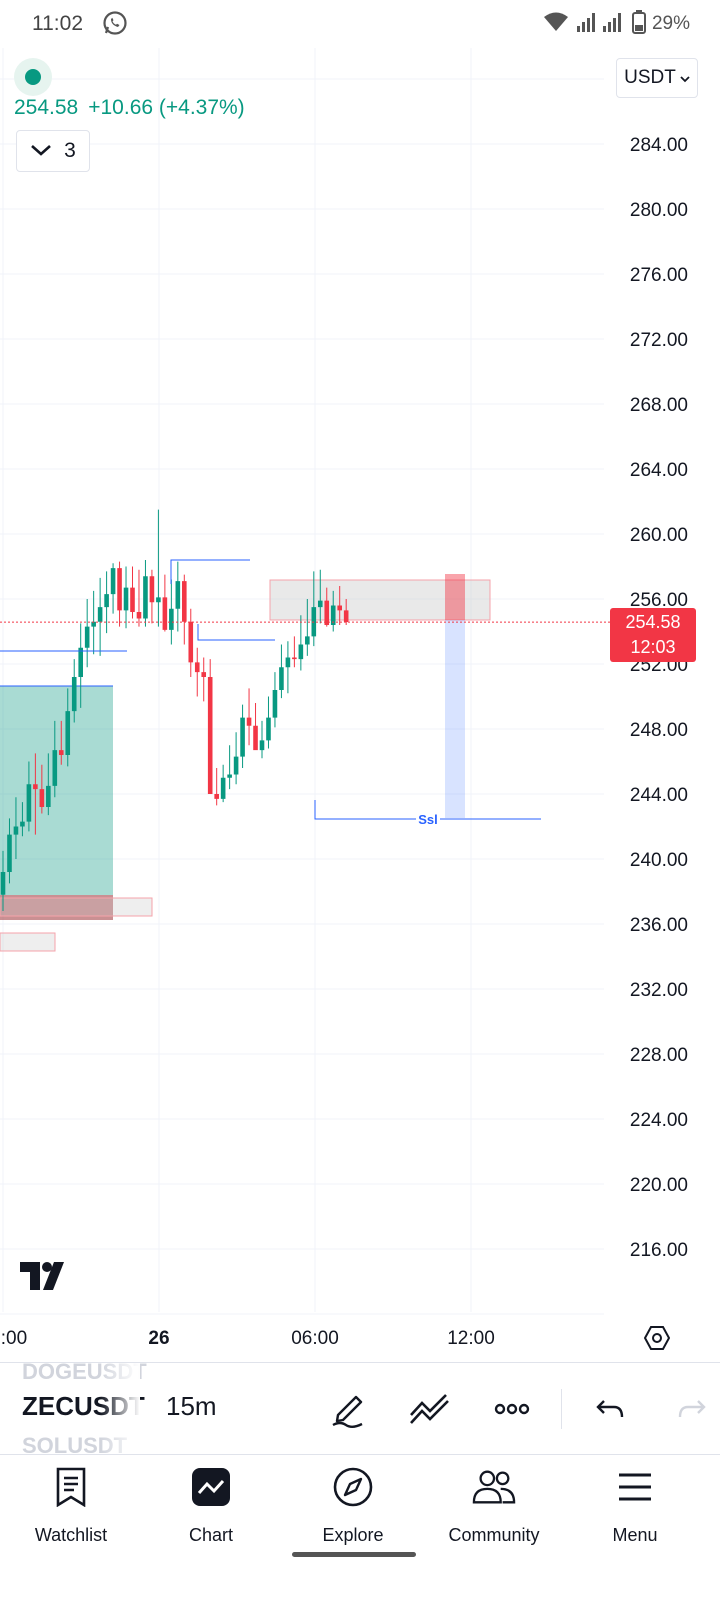 The width and height of the screenshot is (720, 1600). What do you see at coordinates (455, 597) in the screenshot?
I see `short-stop-zone` at bounding box center [455, 597].